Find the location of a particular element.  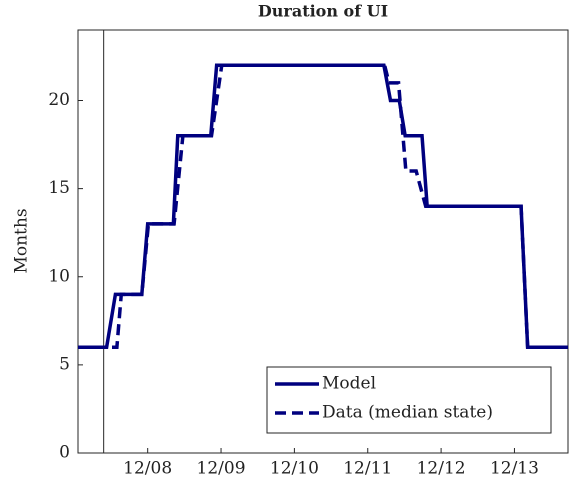

x-tick-label: 12/08 is located at coordinates (147, 469).